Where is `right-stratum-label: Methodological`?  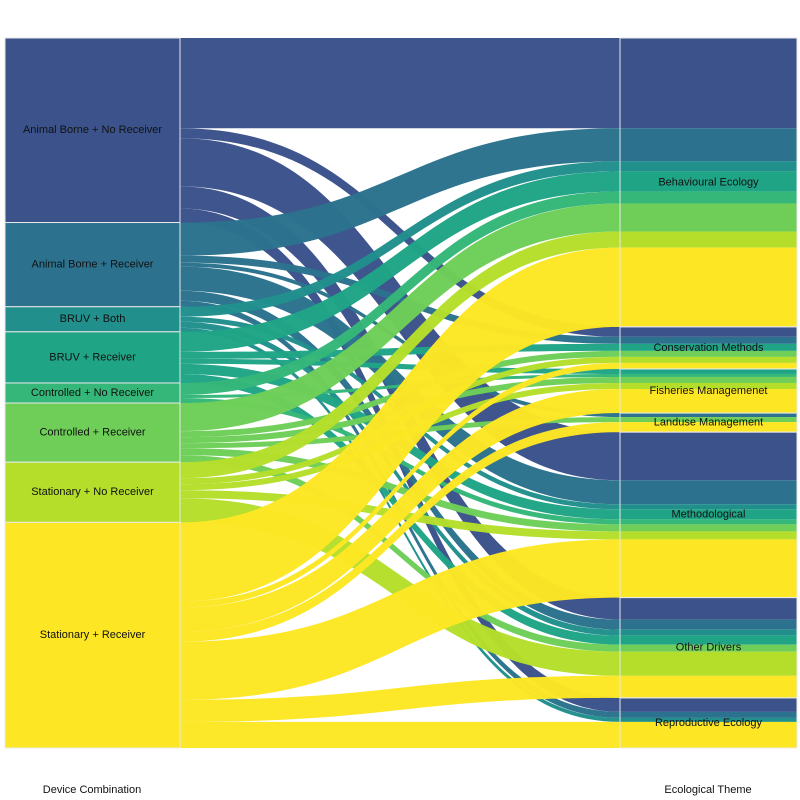 right-stratum-label: Methodological is located at coordinates (709, 515).